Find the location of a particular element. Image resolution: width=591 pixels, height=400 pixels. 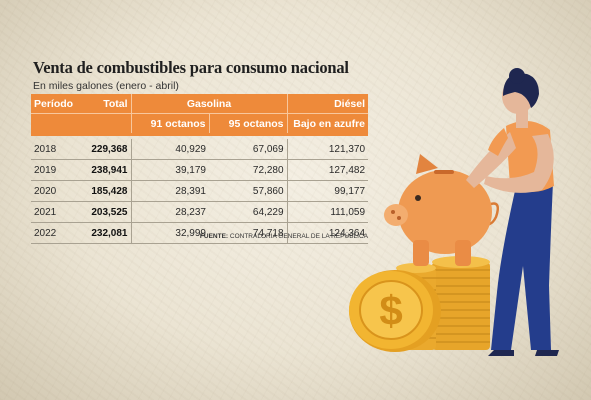

cell-total: 232,081 is located at coordinates (106, 233).